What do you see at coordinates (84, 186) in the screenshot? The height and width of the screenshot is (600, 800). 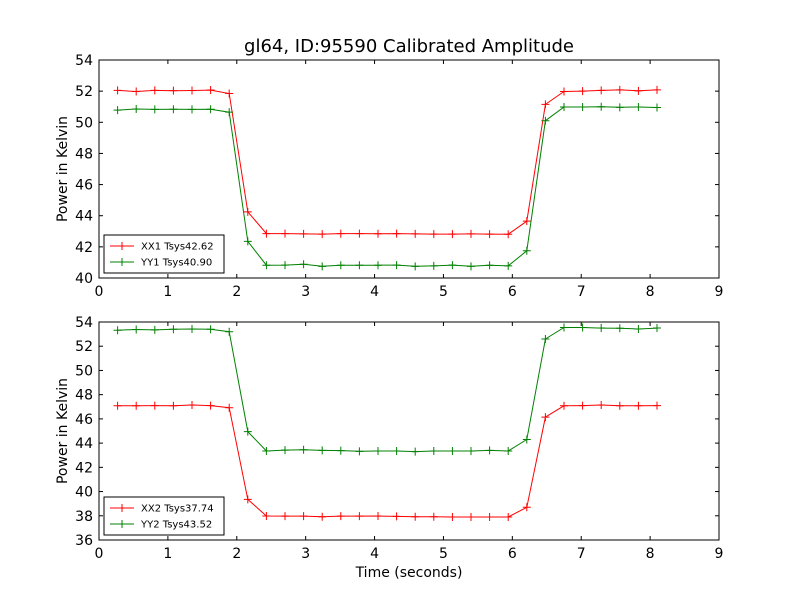 I see `top-y-tick-label: 46` at bounding box center [84, 186].